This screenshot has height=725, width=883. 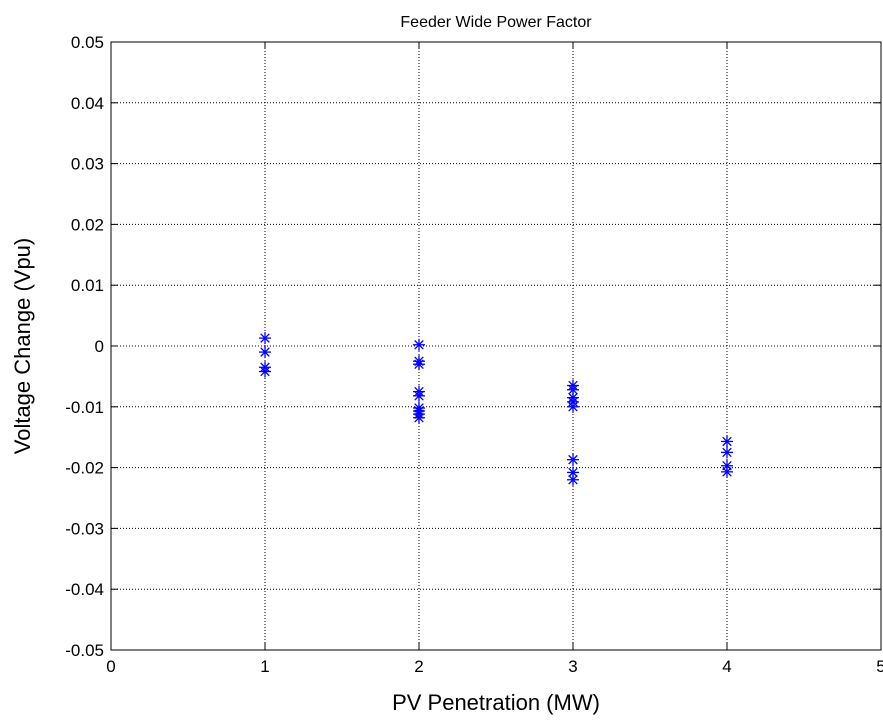 I want to click on chart-title: Feeder Wide Power Factor, so click(x=496, y=22).